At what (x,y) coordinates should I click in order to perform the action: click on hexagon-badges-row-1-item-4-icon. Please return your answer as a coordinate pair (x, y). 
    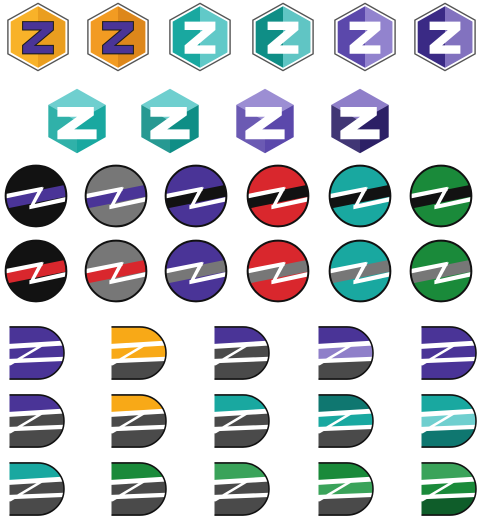
    Looking at the image, I should click on (283, 37).